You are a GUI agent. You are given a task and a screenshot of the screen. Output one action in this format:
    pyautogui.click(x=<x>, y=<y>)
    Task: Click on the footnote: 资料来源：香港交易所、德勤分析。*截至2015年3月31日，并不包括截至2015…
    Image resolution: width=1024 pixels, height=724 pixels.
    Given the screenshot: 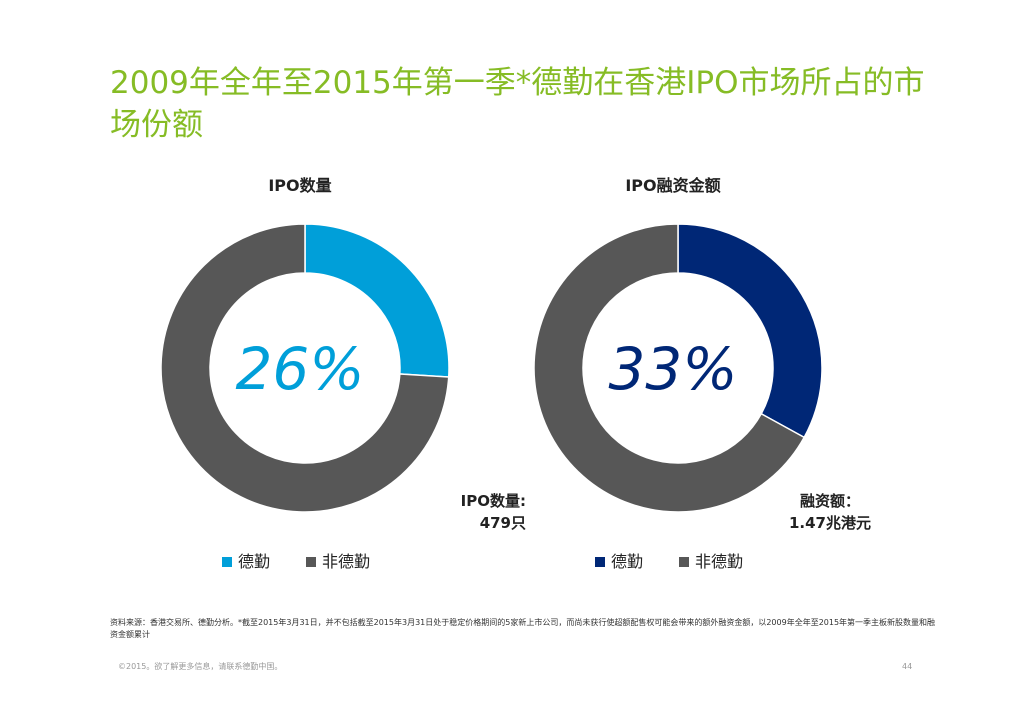 What is the action you would take?
    pyautogui.click(x=523, y=628)
    